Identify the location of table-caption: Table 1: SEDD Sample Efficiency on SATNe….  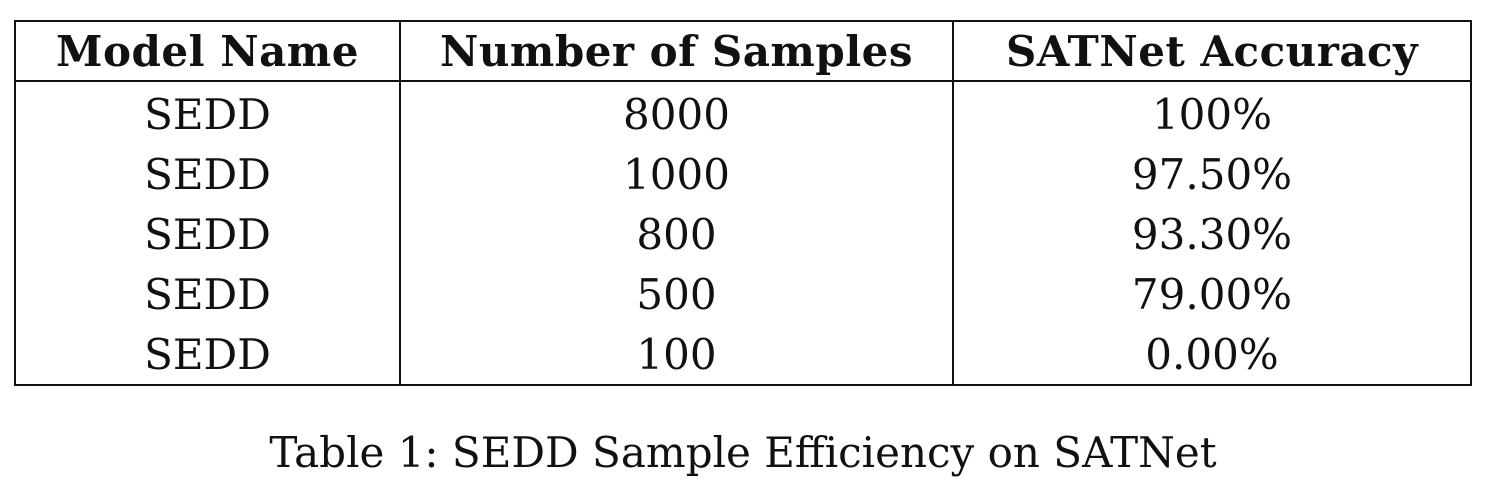
(743, 452).